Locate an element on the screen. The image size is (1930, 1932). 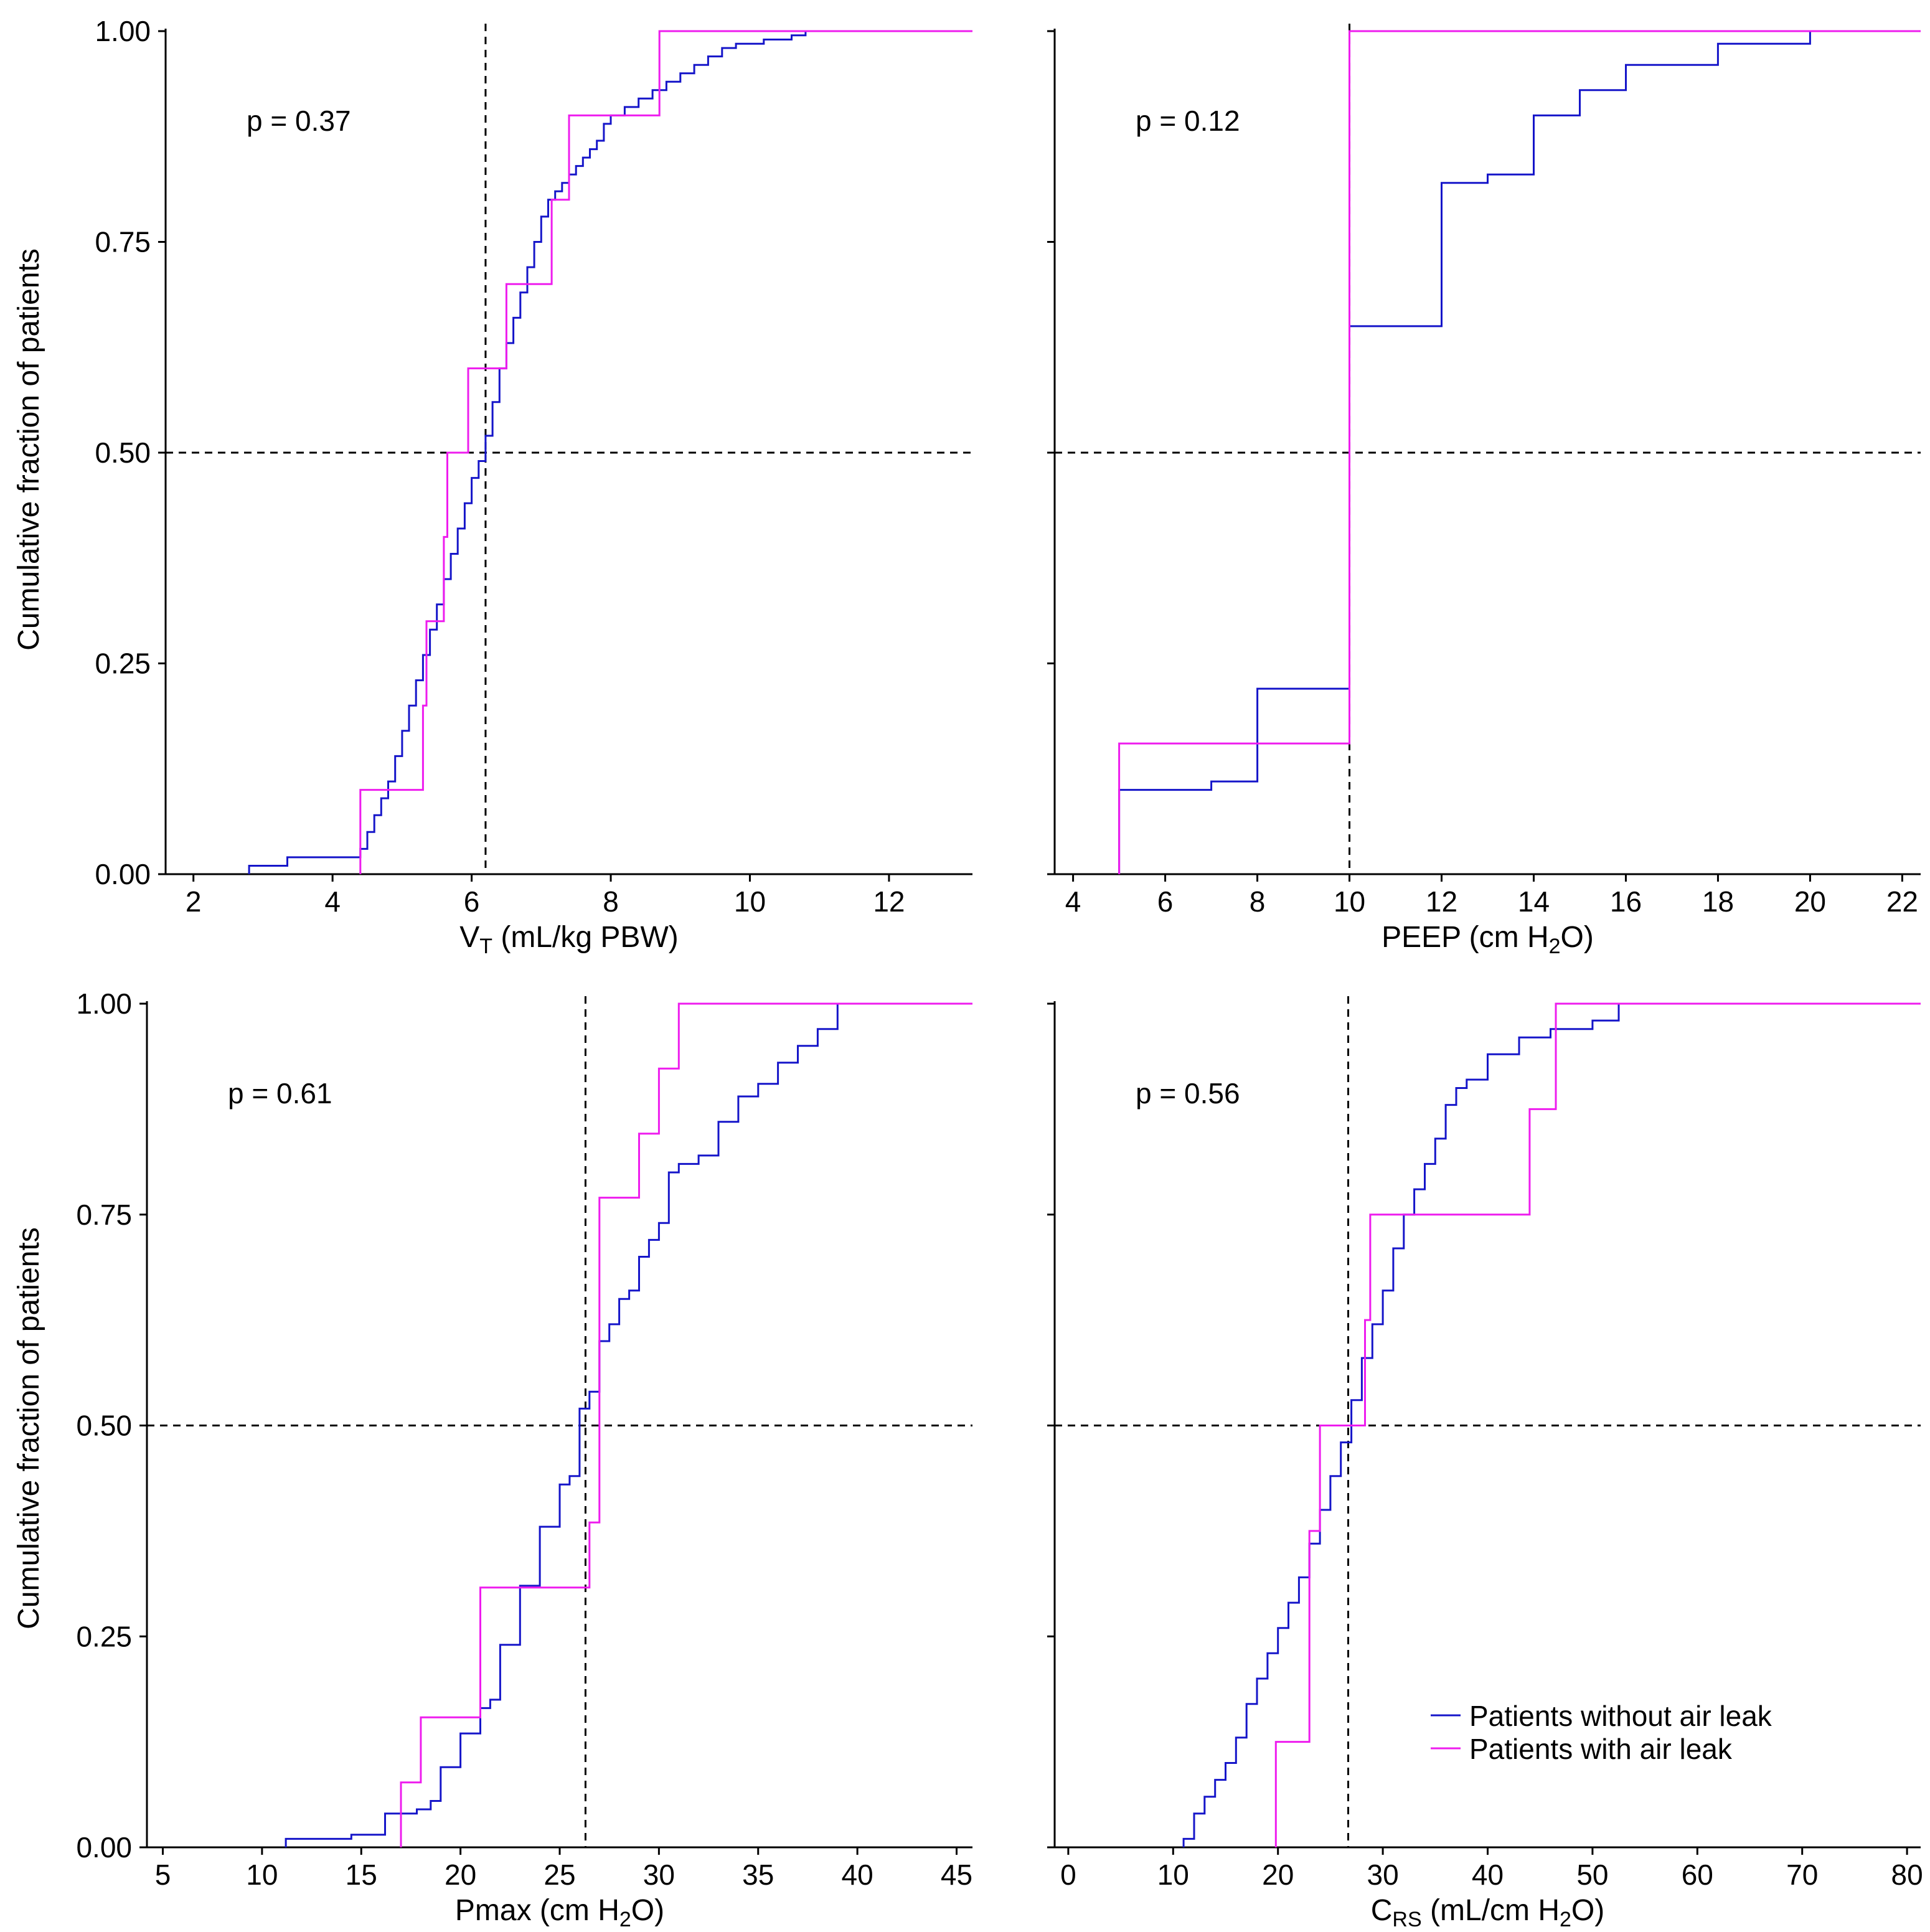
x-tick-label: 50 is located at coordinates (1592, 1875).